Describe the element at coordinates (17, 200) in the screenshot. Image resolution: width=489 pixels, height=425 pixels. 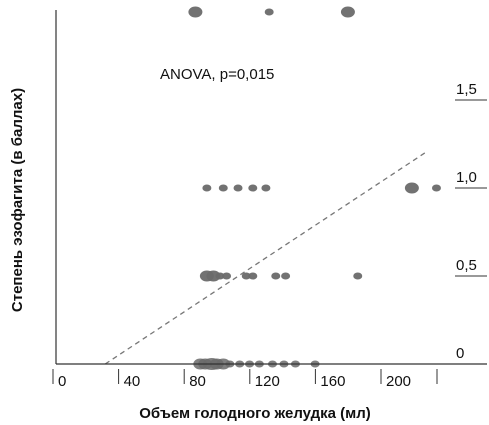
I see `y-axis-label: Степень эзофагита (в баллах)` at that location.